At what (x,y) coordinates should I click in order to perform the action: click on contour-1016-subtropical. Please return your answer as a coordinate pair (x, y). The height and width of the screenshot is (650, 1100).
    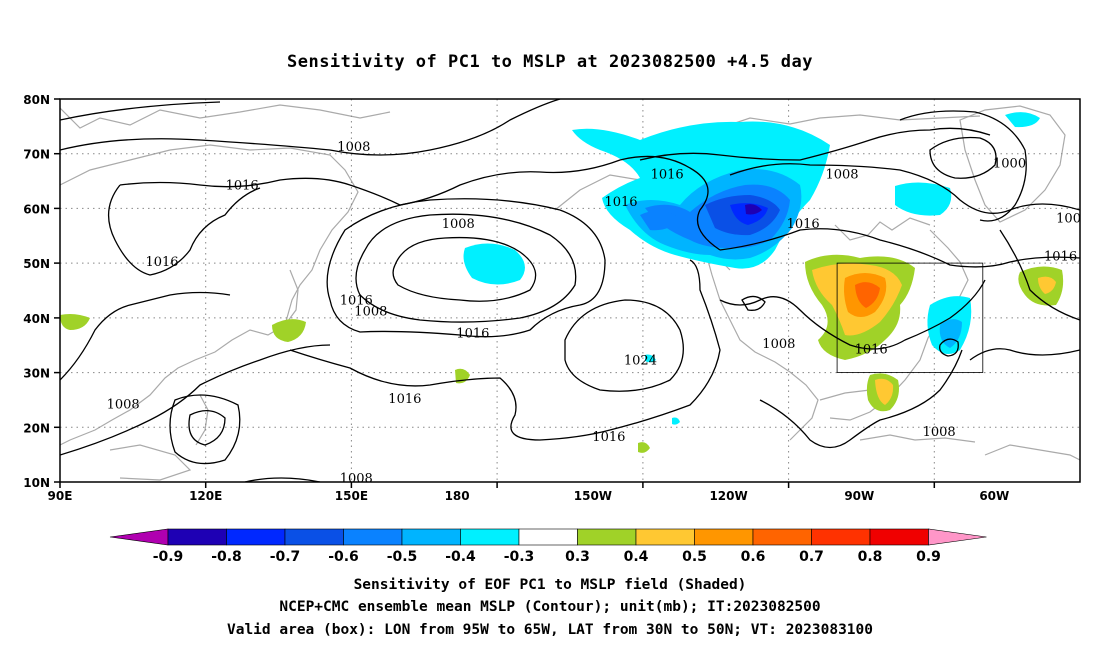
    Looking at the image, I should click on (505, 350).